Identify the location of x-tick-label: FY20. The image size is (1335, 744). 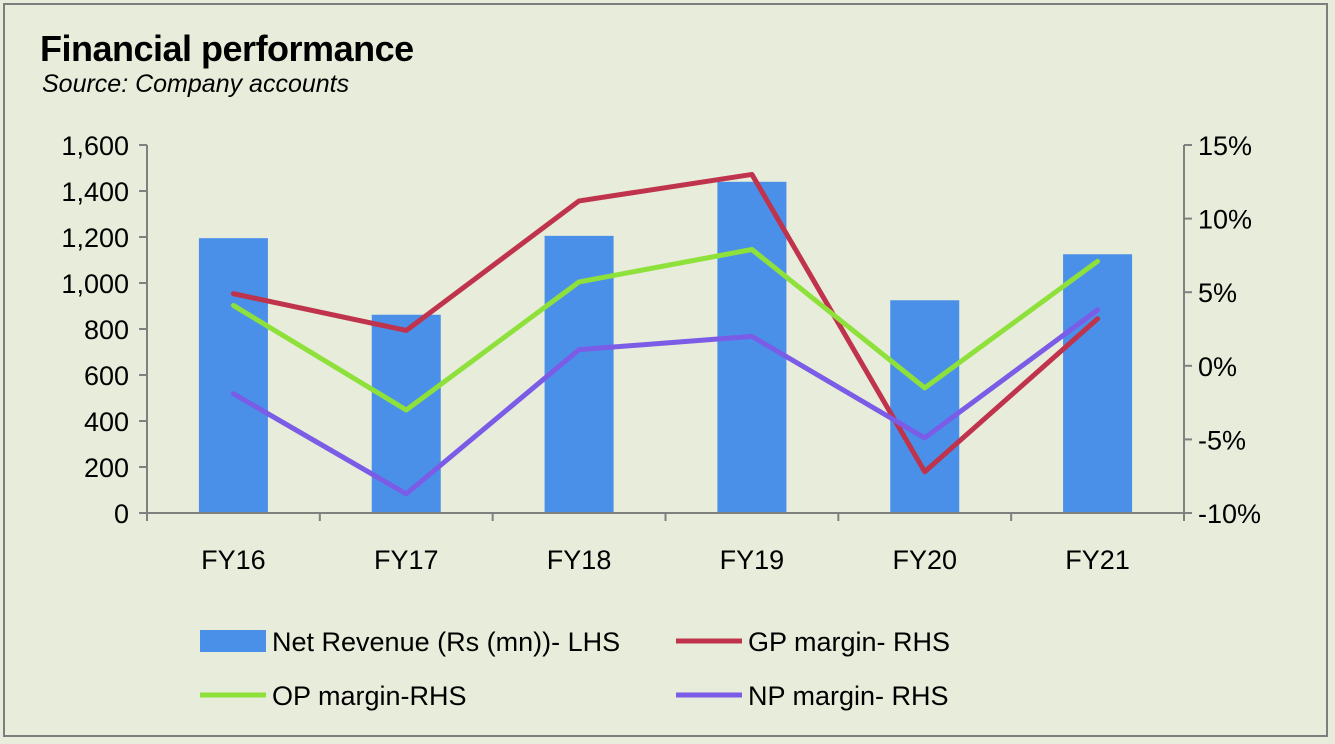
(924, 560).